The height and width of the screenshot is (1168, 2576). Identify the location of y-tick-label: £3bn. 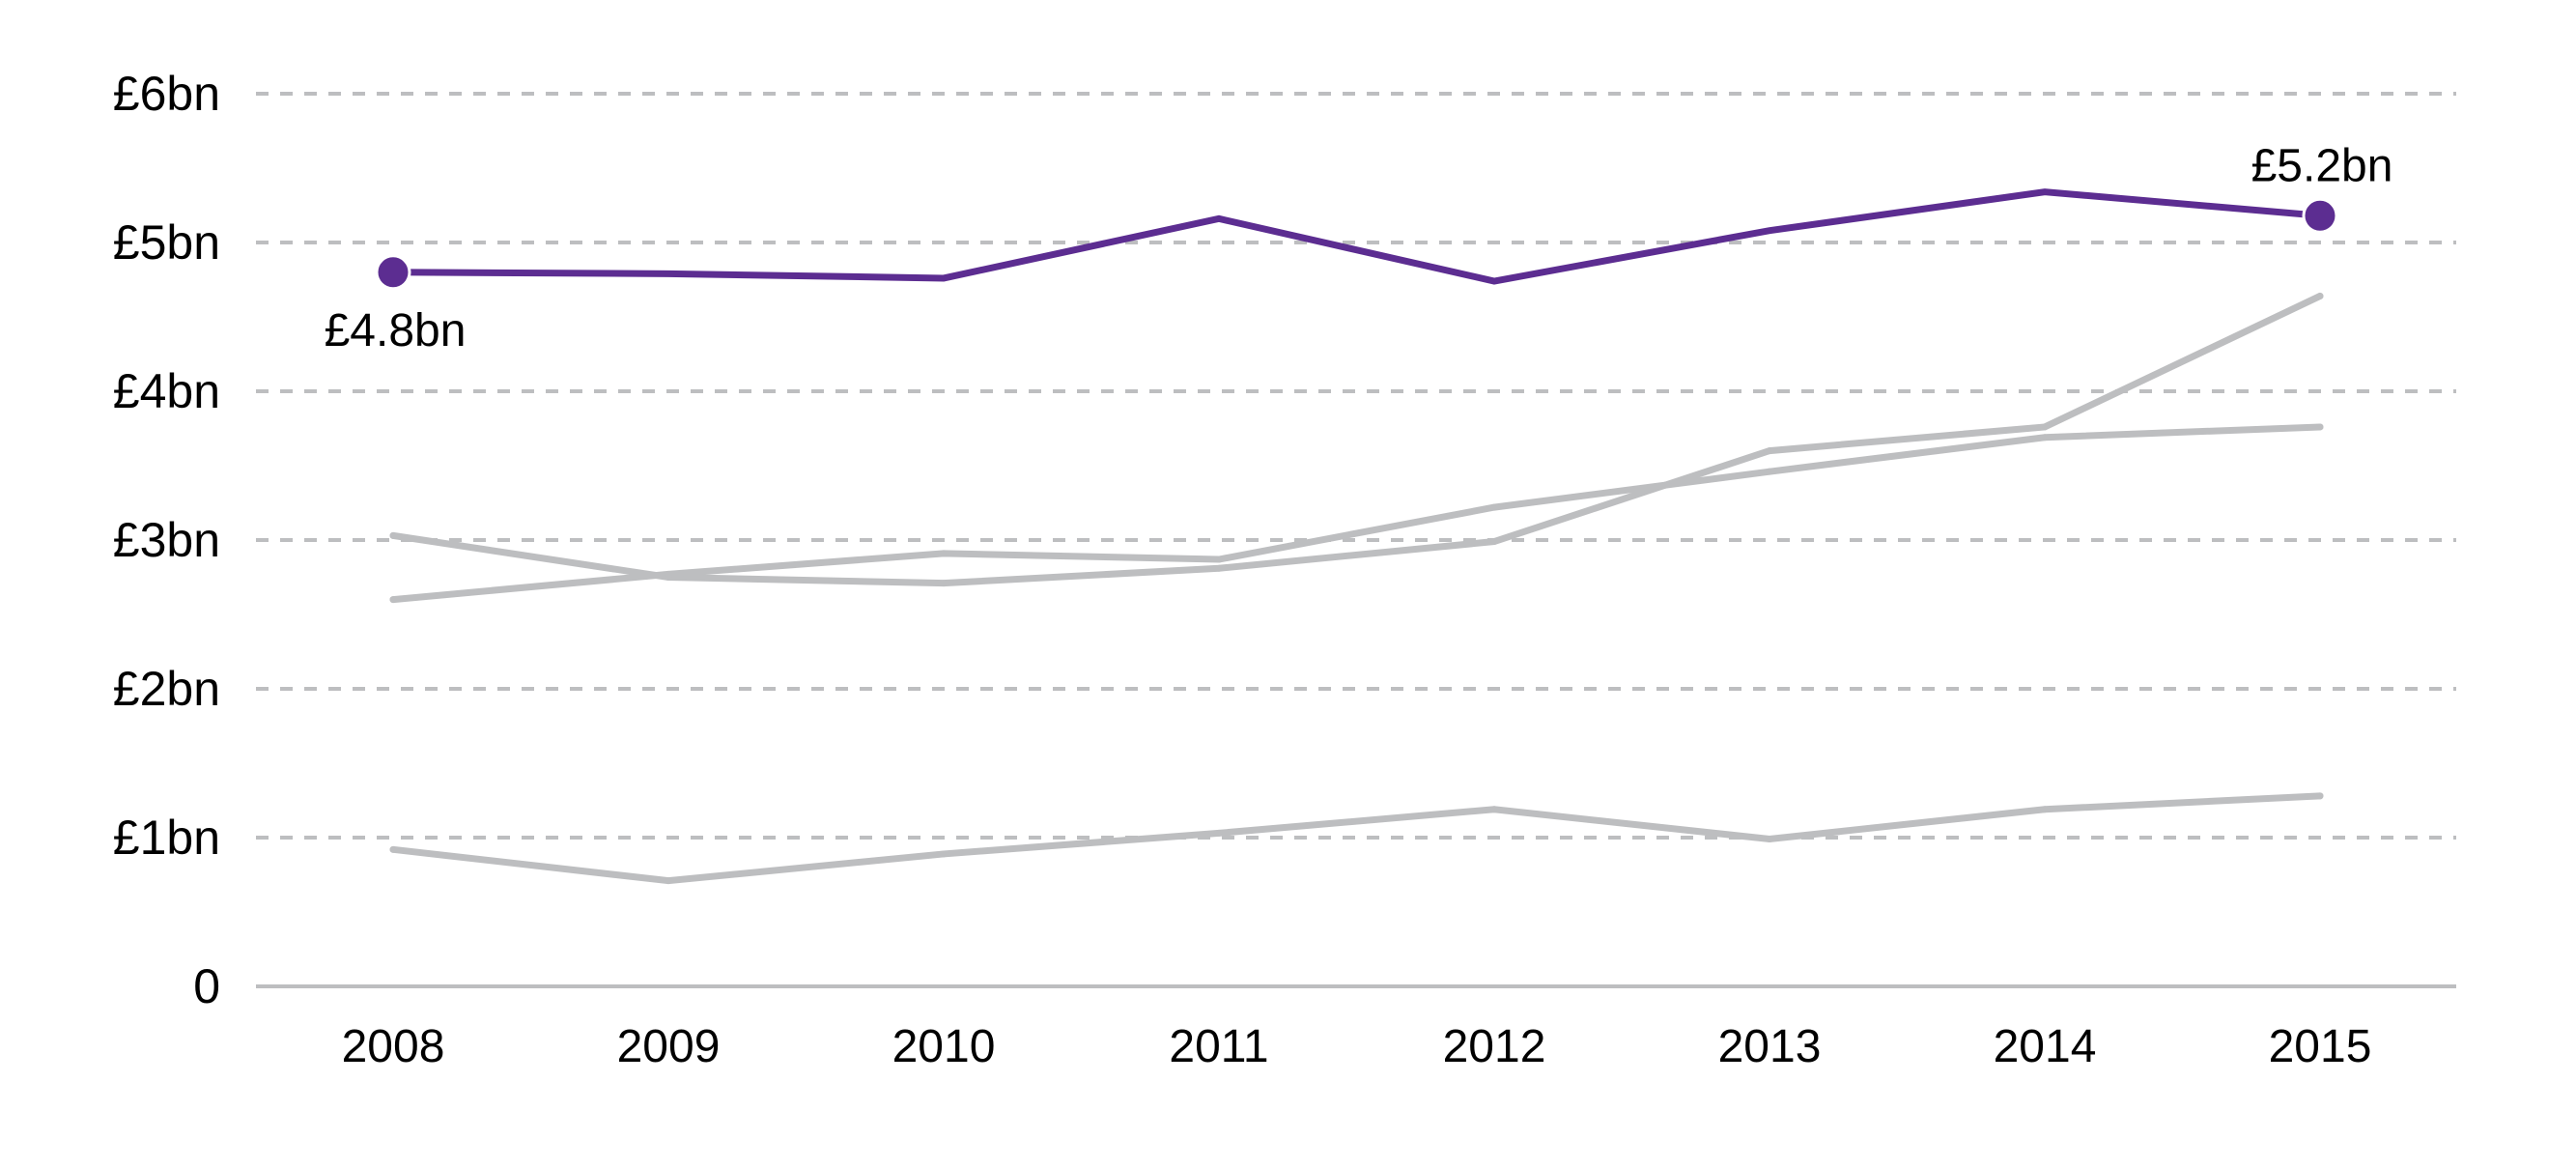
(166, 540).